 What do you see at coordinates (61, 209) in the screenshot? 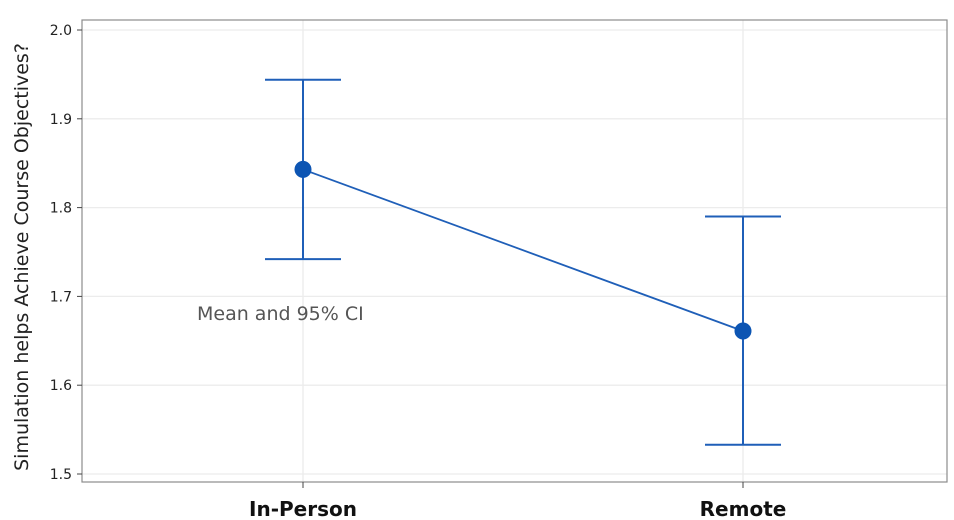
I see `ytick-label-3: 1.8` at bounding box center [61, 209].